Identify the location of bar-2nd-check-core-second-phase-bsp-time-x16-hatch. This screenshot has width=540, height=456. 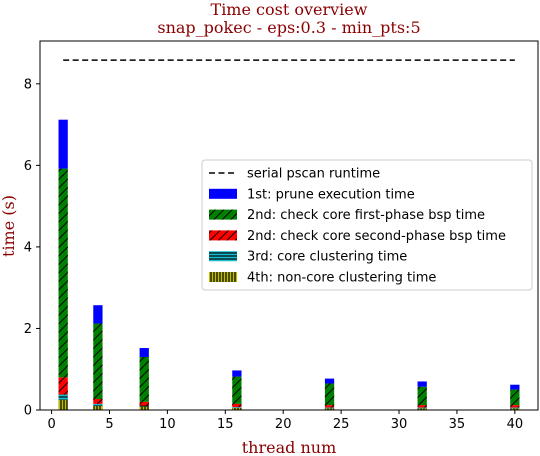
(237, 405).